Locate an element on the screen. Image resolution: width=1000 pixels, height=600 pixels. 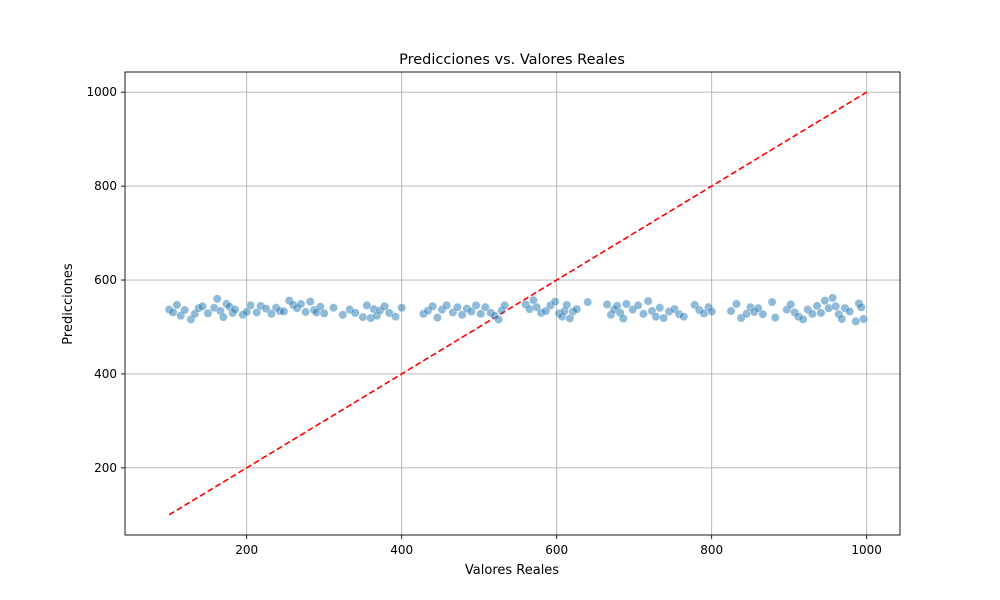
y-tick-label: 1000 is located at coordinates (101, 92).